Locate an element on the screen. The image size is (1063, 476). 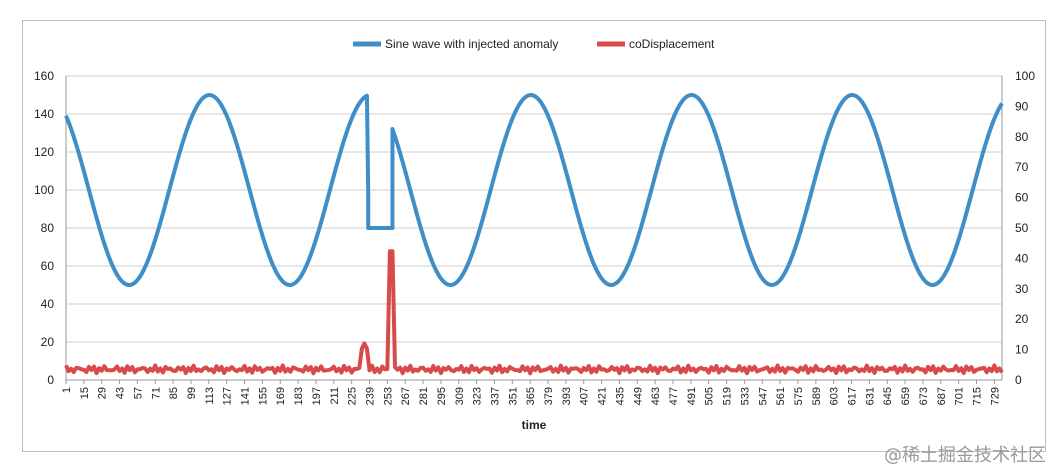
y2-tick-label: 100 is located at coordinates (1025, 76).